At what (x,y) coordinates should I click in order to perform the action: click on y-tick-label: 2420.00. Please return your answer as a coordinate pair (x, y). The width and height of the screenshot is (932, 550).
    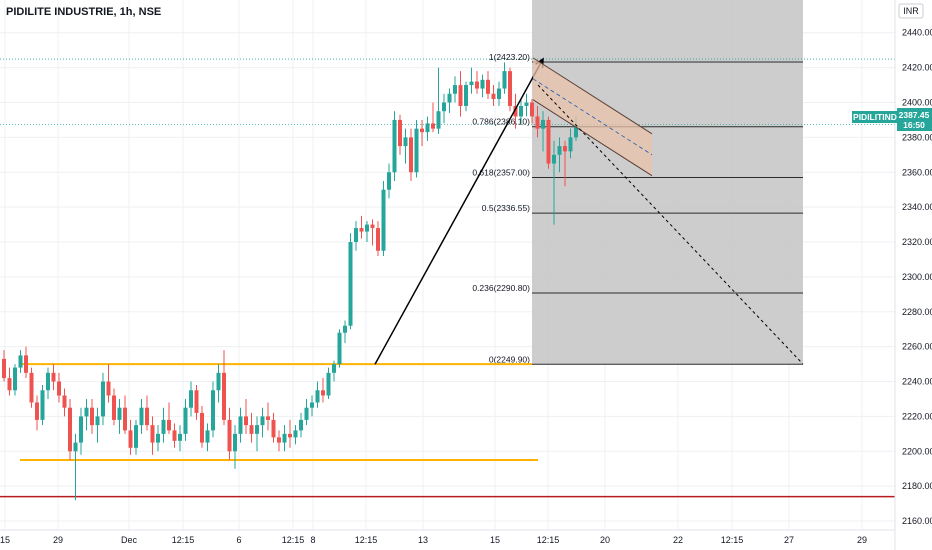
    Looking at the image, I should click on (917, 68).